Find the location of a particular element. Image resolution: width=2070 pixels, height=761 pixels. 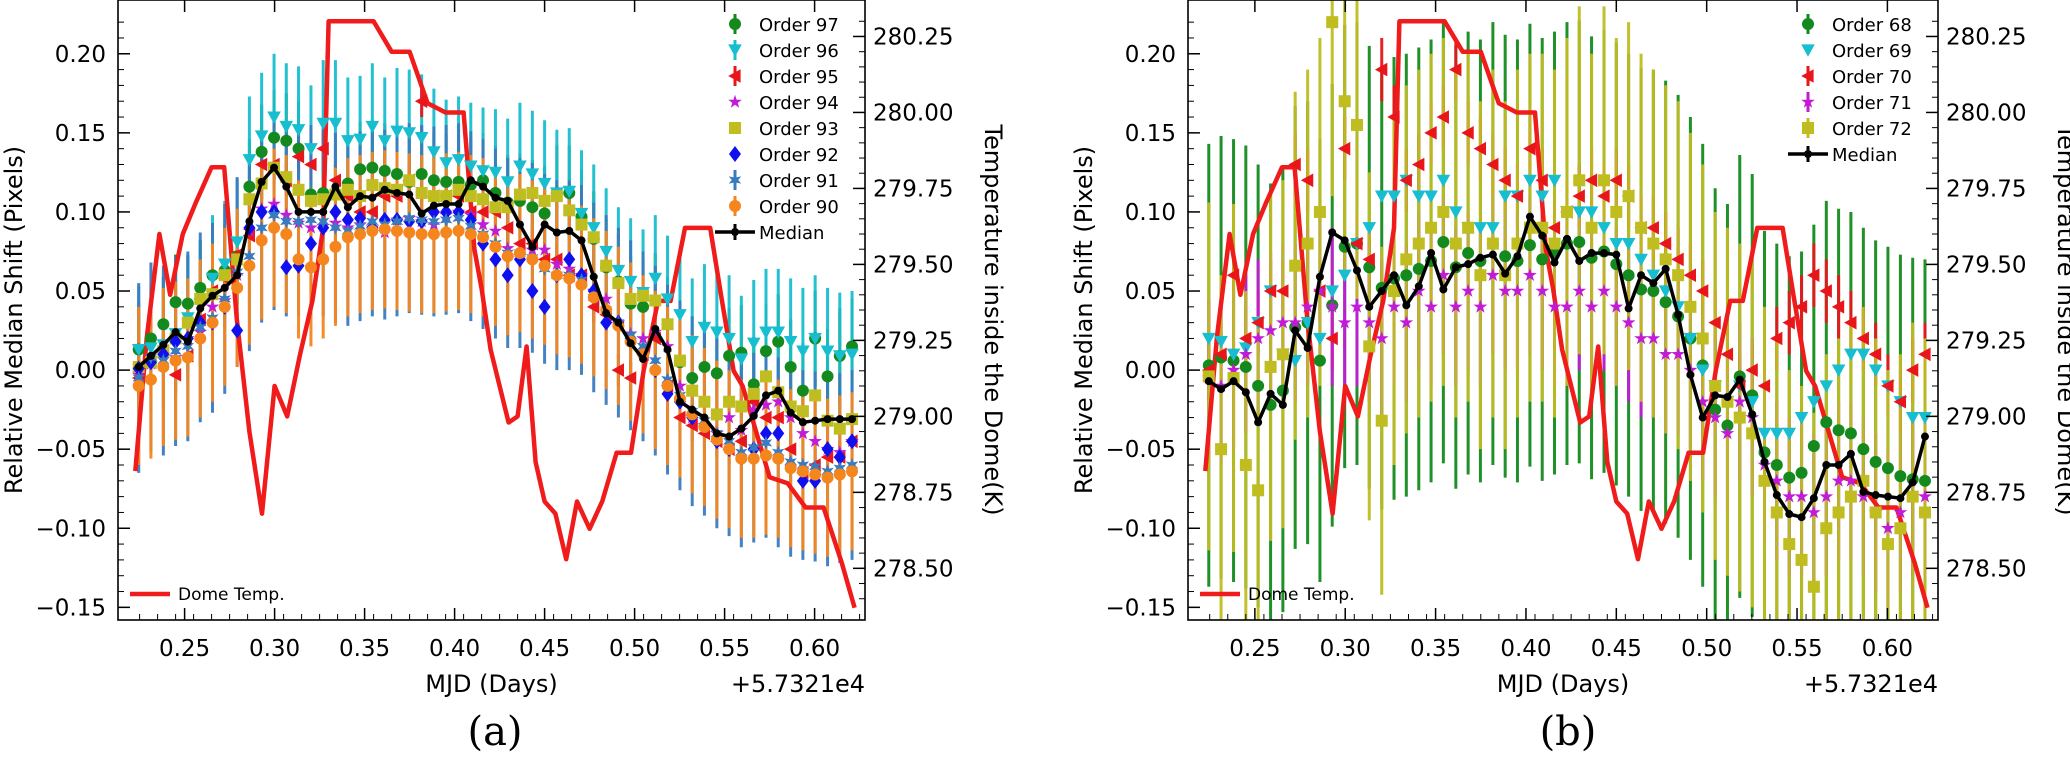

x-tick-label: 0.60 is located at coordinates (1887, 649).